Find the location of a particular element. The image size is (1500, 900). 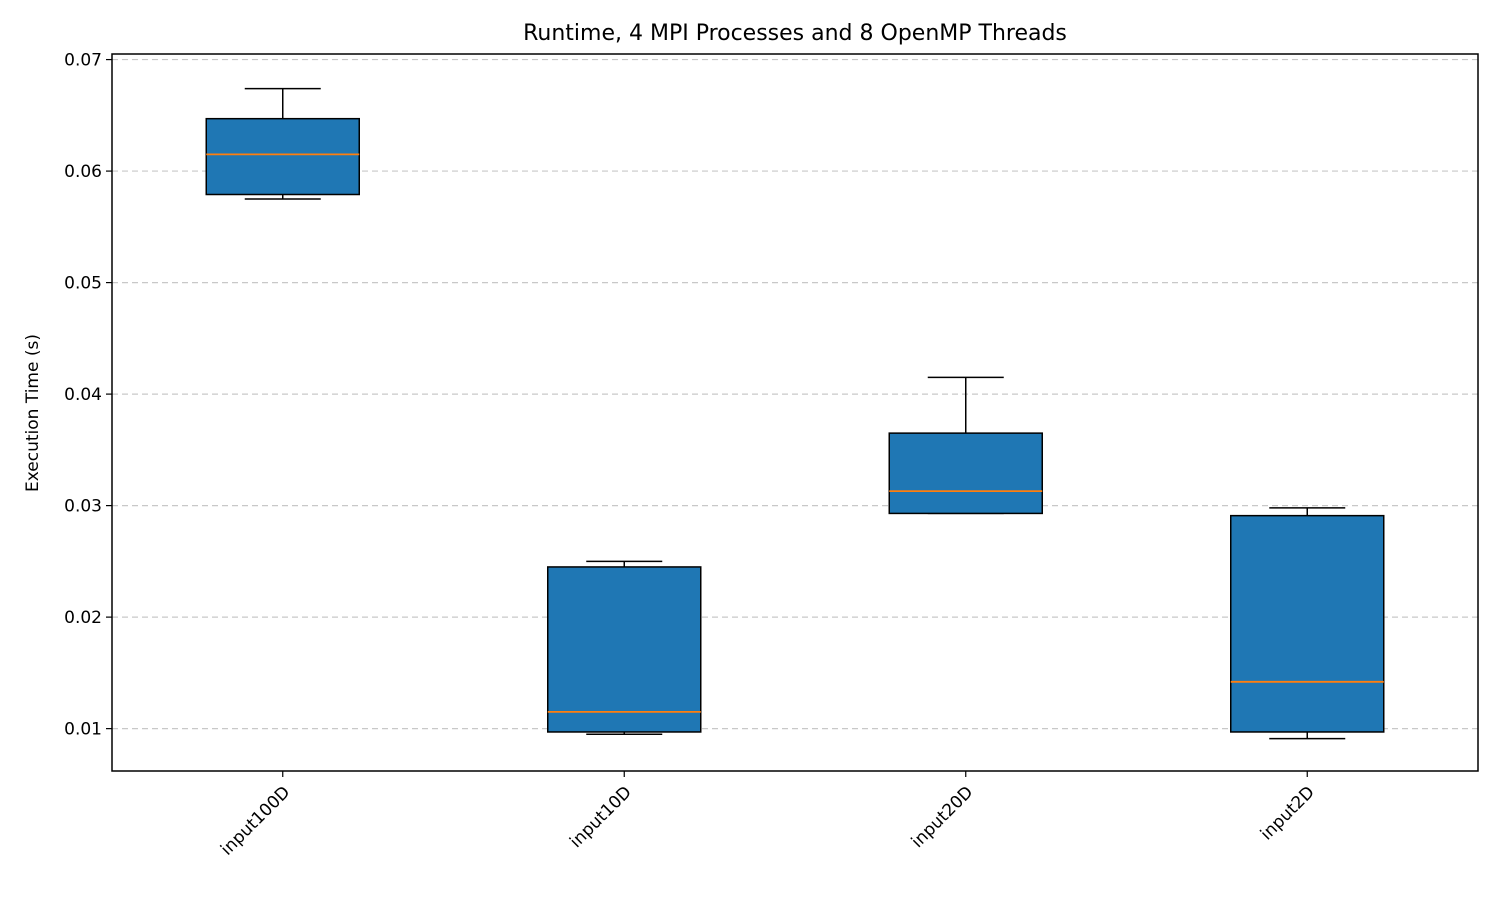

y-tick-label: 0.01 is located at coordinates (83, 730).